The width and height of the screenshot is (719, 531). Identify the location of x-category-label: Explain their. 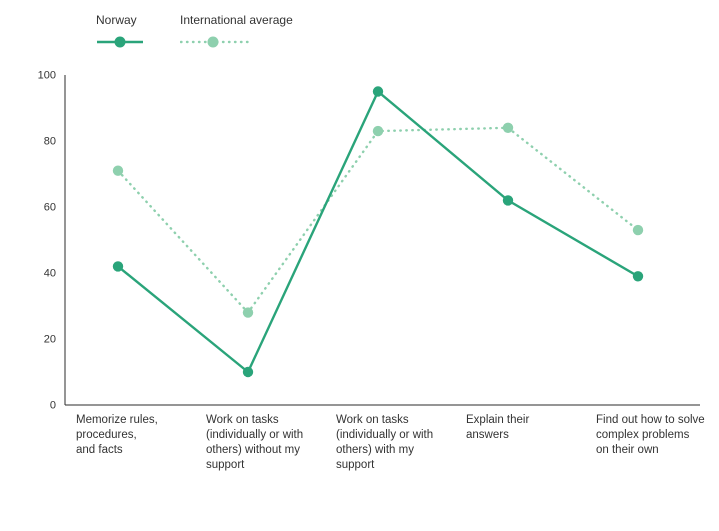
(497, 420).